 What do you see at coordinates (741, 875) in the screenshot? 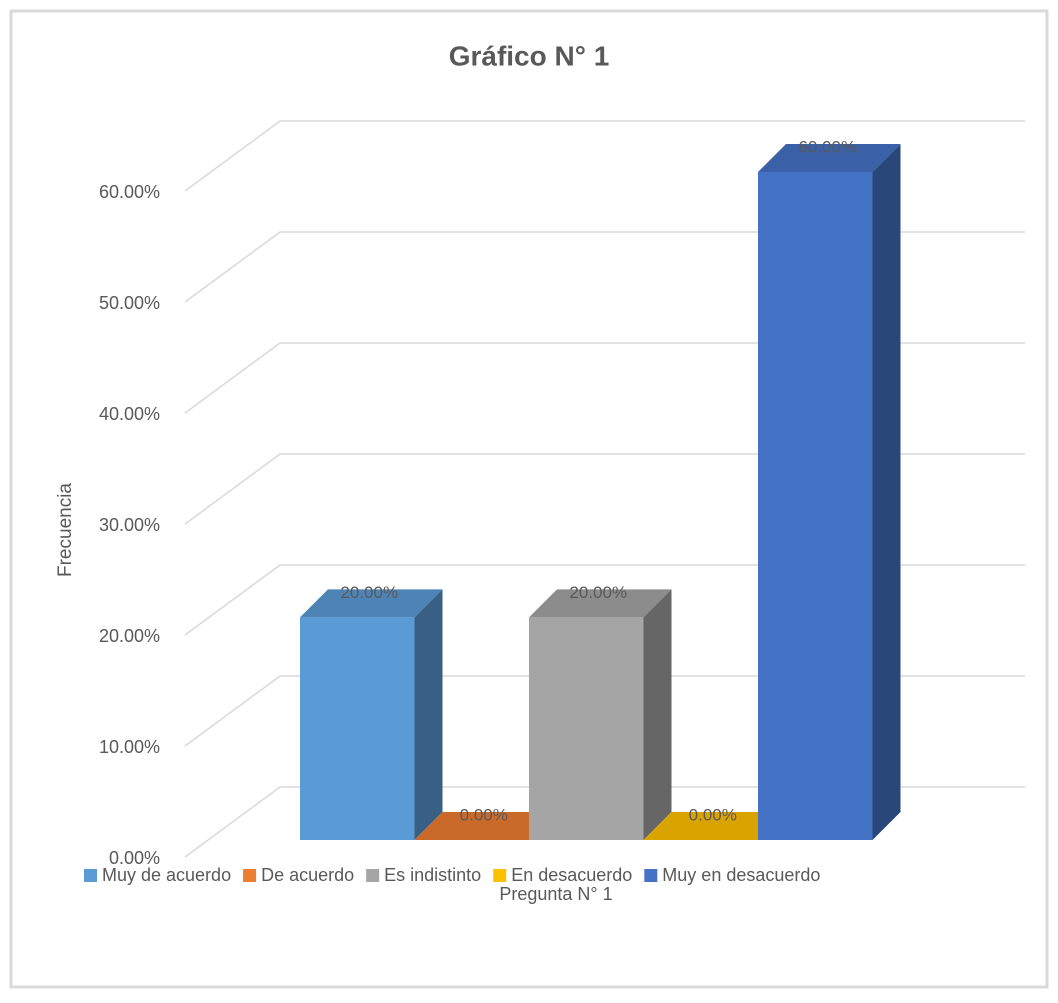
I see `legend-label: Muy en desacuerdo` at bounding box center [741, 875].